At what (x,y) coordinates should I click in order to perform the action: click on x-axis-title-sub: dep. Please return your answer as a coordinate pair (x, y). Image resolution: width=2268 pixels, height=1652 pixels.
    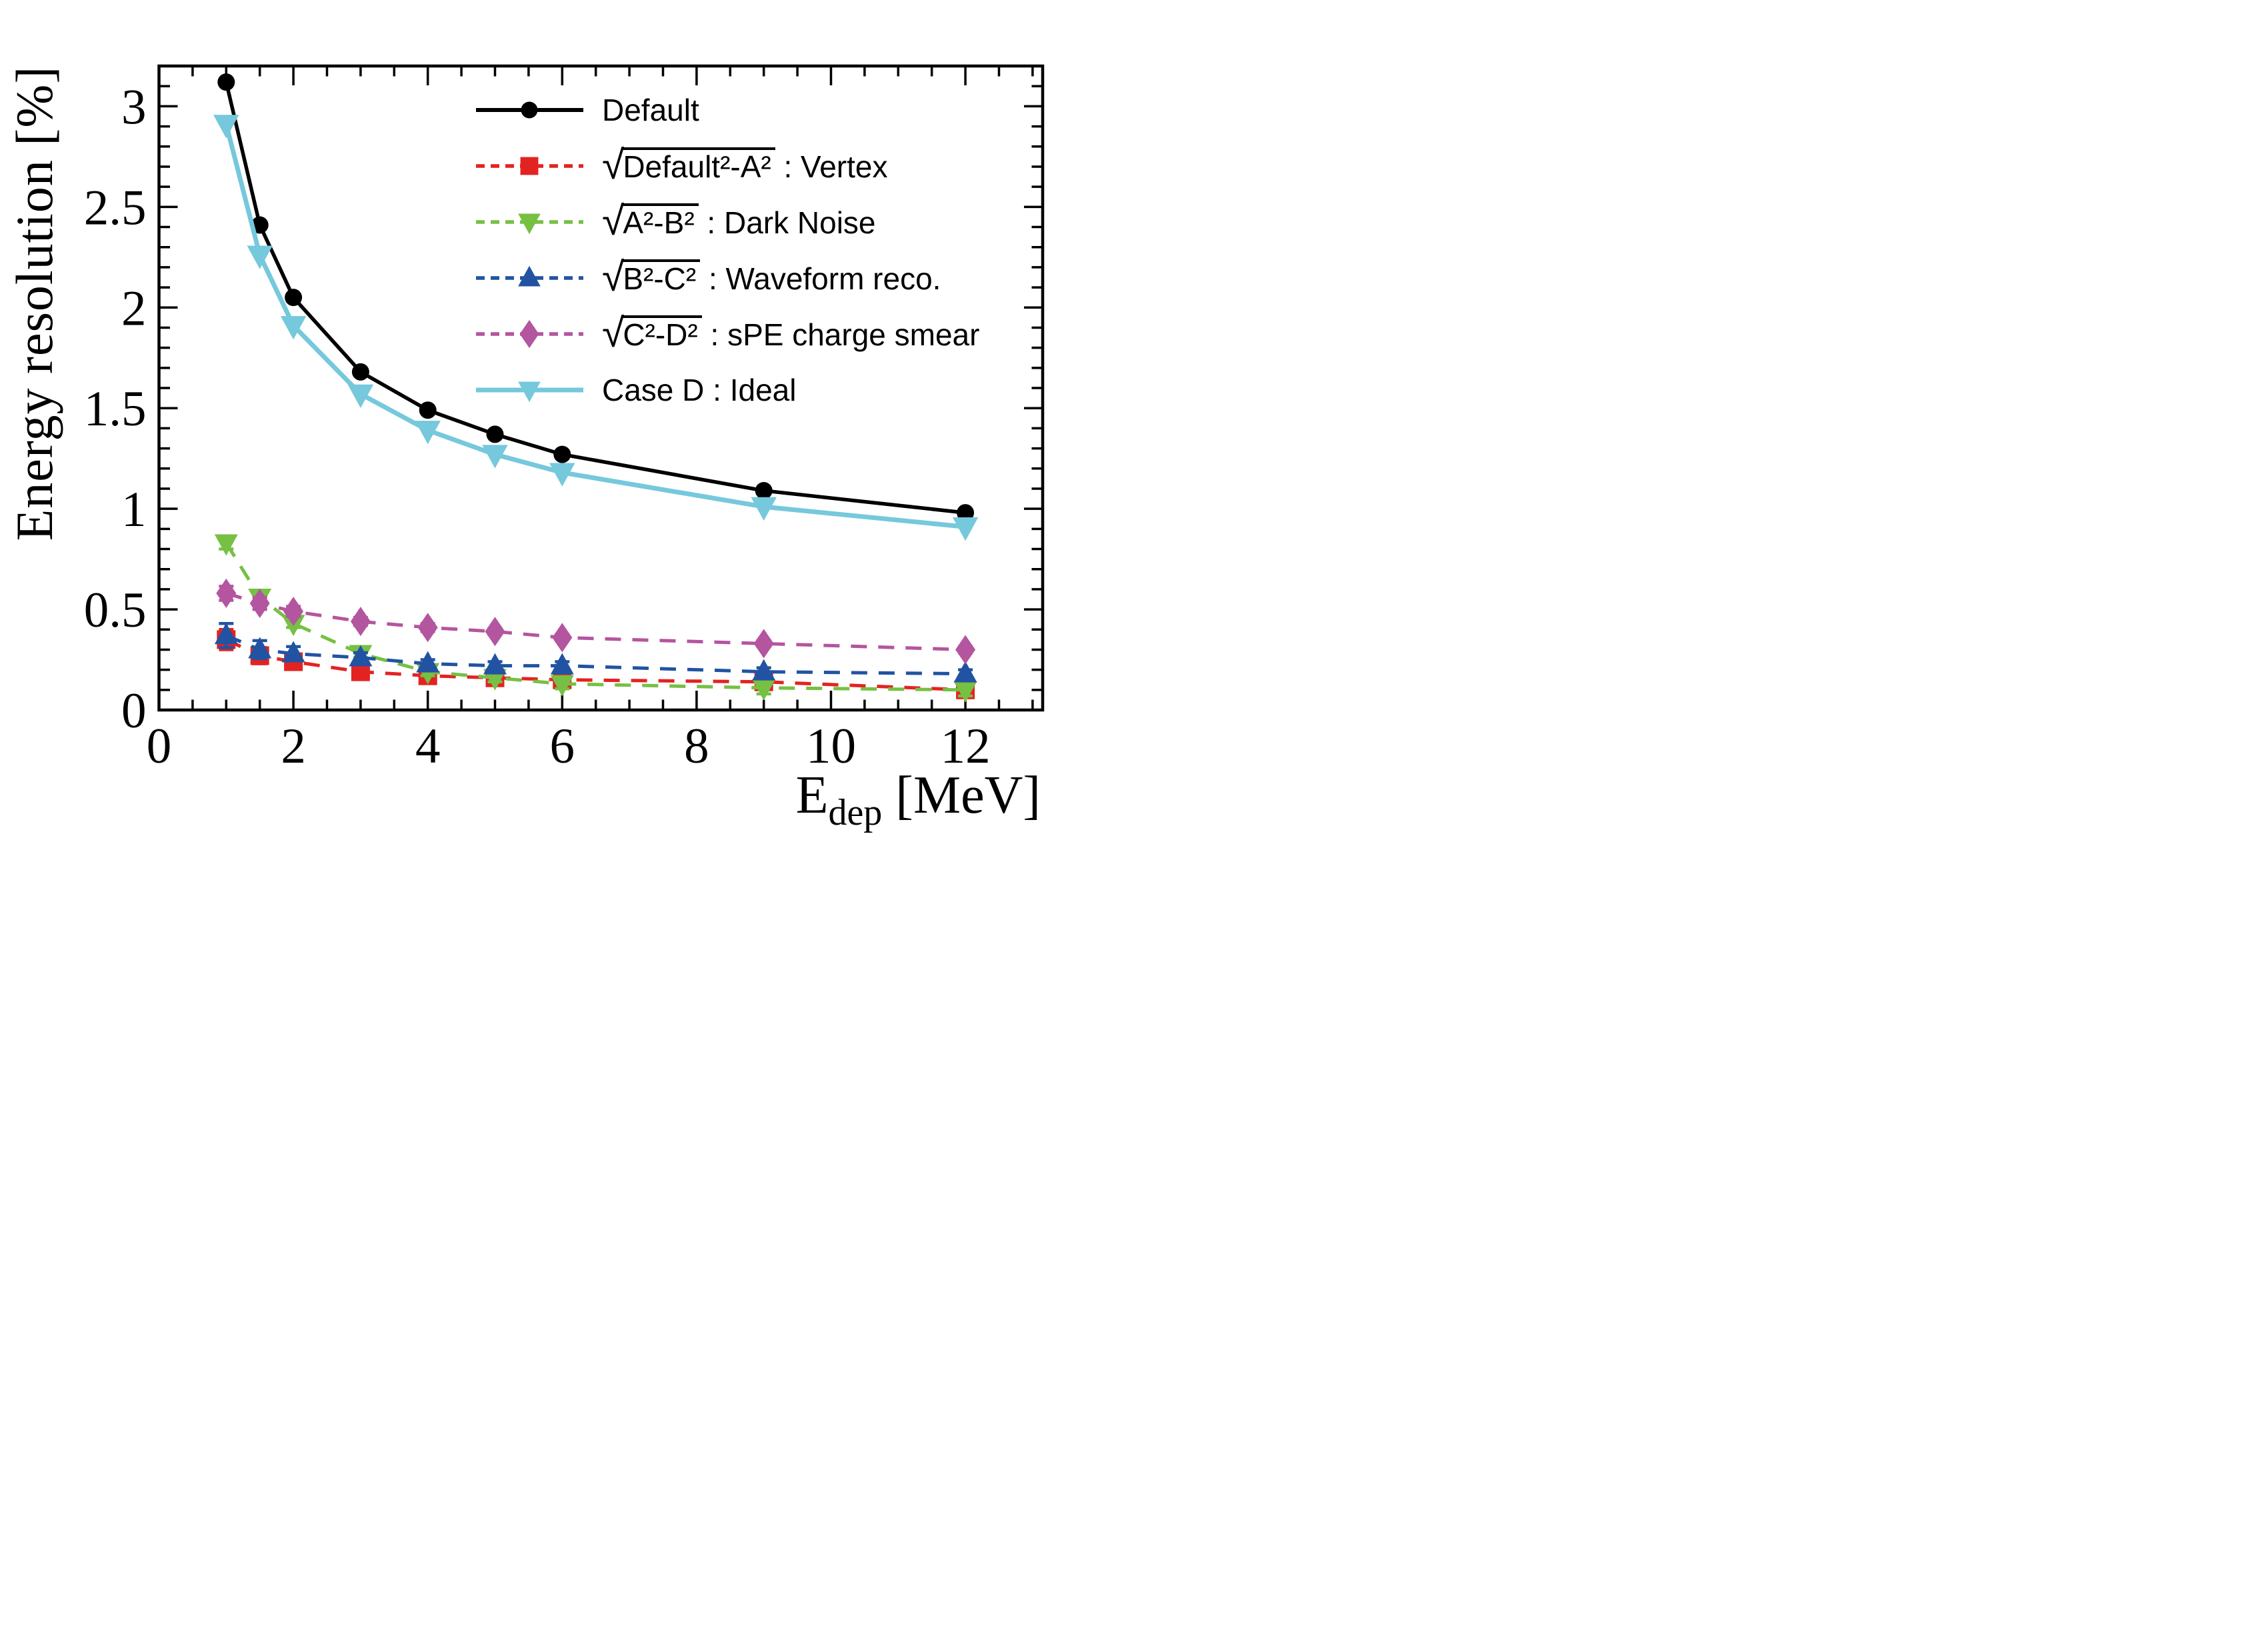
    Looking at the image, I should click on (855, 812).